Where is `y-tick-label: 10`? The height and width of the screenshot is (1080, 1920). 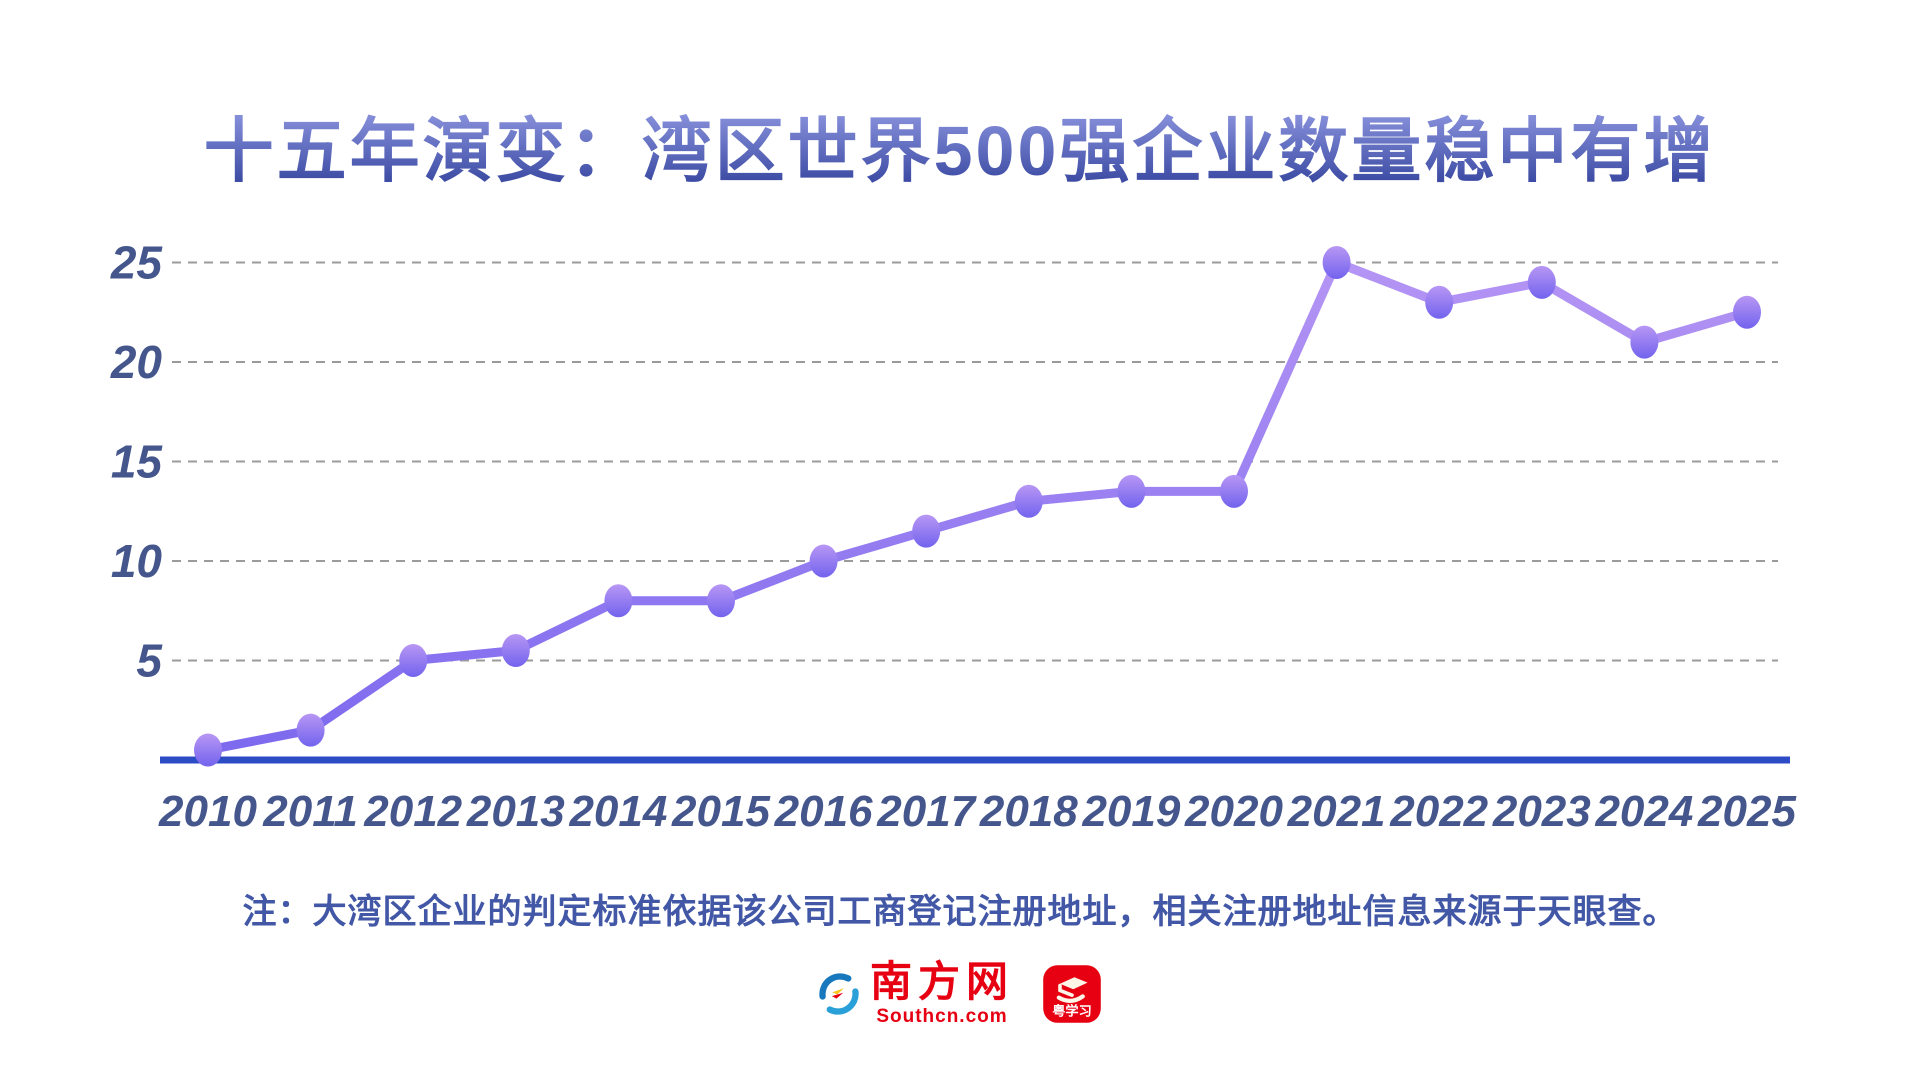
y-tick-label: 10 is located at coordinates (137, 561).